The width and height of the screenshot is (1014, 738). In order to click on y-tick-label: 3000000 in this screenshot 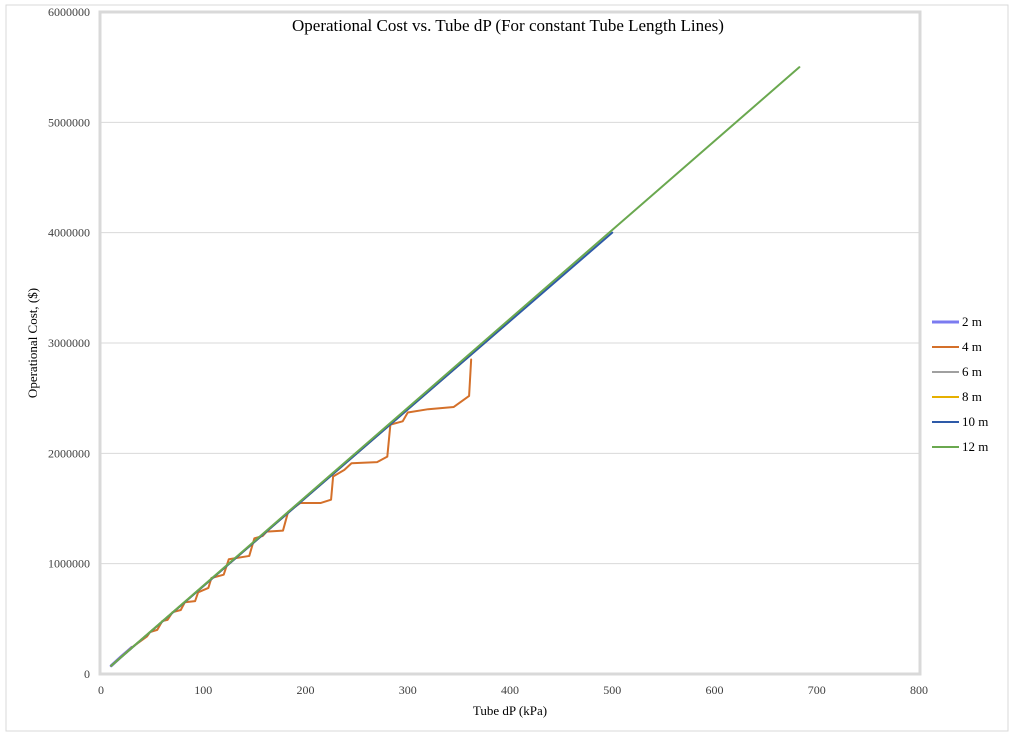, I will do `click(69, 343)`.